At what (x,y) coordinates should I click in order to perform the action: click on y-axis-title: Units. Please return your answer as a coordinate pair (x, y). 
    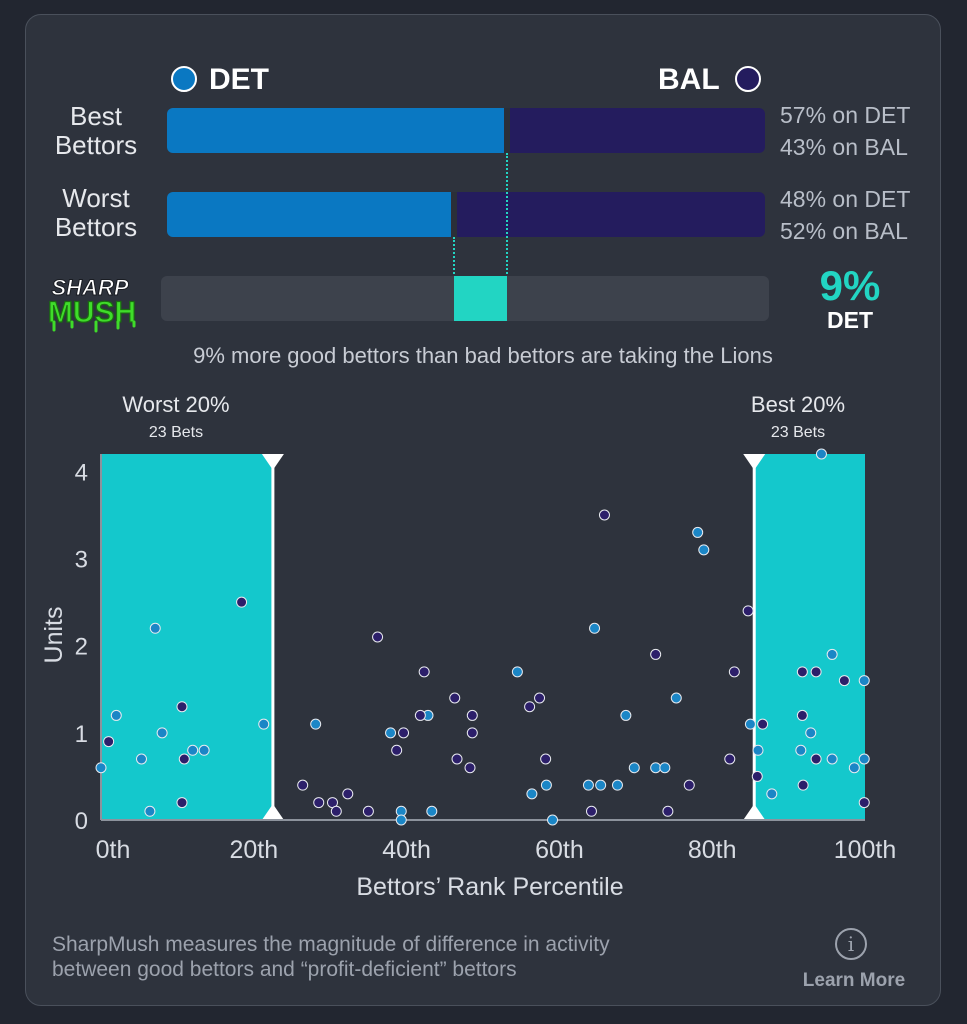
    Looking at the image, I should click on (54, 635).